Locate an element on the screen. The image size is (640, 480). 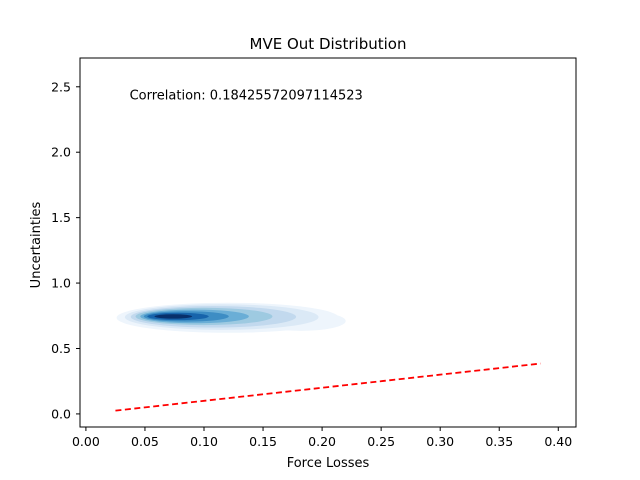
x-tick-label: 0.30 is located at coordinates (440, 441).